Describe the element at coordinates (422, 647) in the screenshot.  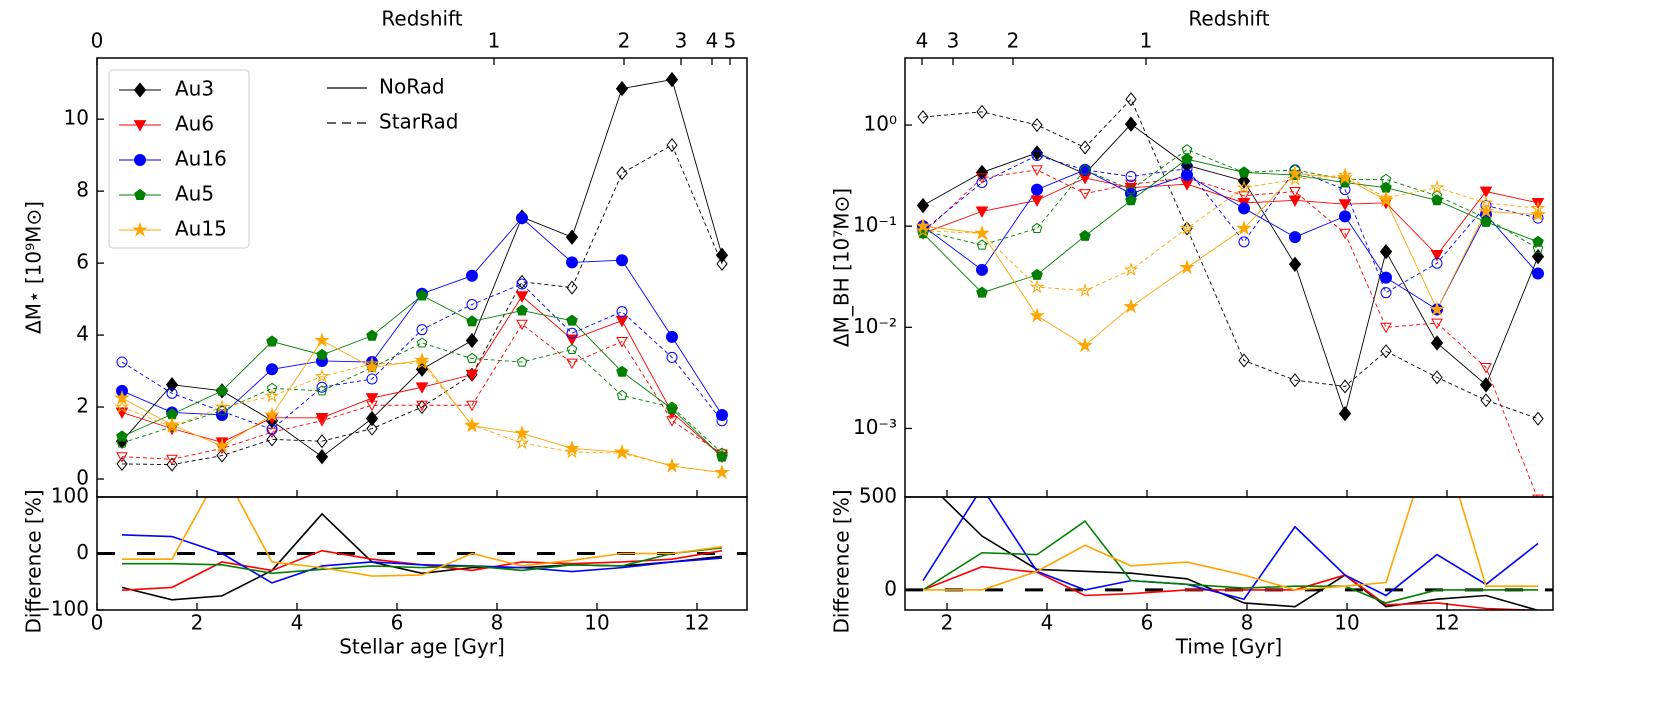
I see `x-axis-label: Stellar age [Gyr]` at that location.